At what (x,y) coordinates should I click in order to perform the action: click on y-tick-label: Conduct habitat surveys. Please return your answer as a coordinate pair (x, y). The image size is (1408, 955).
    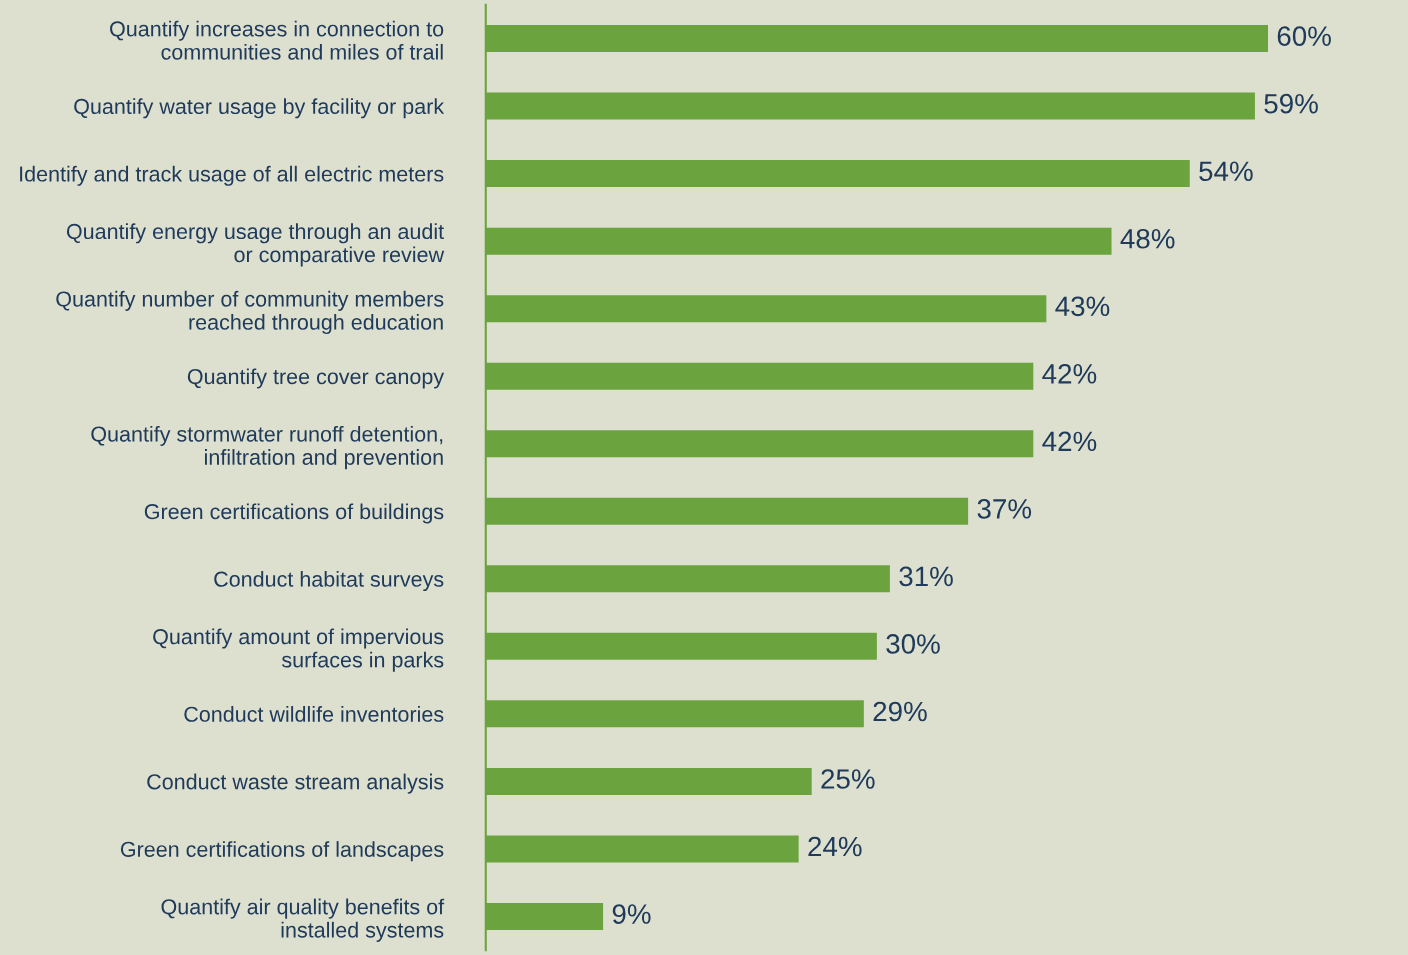
    Looking at the image, I should click on (329, 581).